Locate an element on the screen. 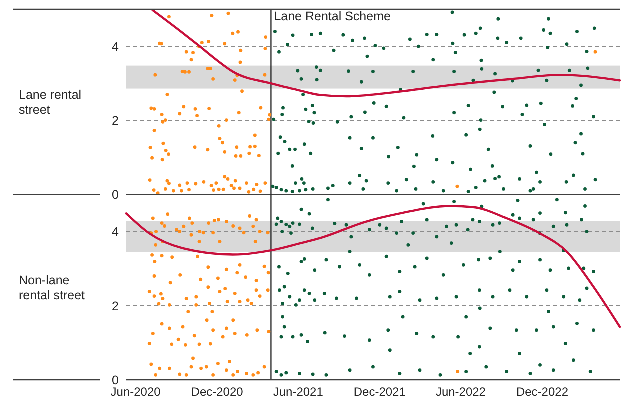 This screenshot has width=627, height=401. y-axis-title: Lane rental street is located at coordinates (50, 102).